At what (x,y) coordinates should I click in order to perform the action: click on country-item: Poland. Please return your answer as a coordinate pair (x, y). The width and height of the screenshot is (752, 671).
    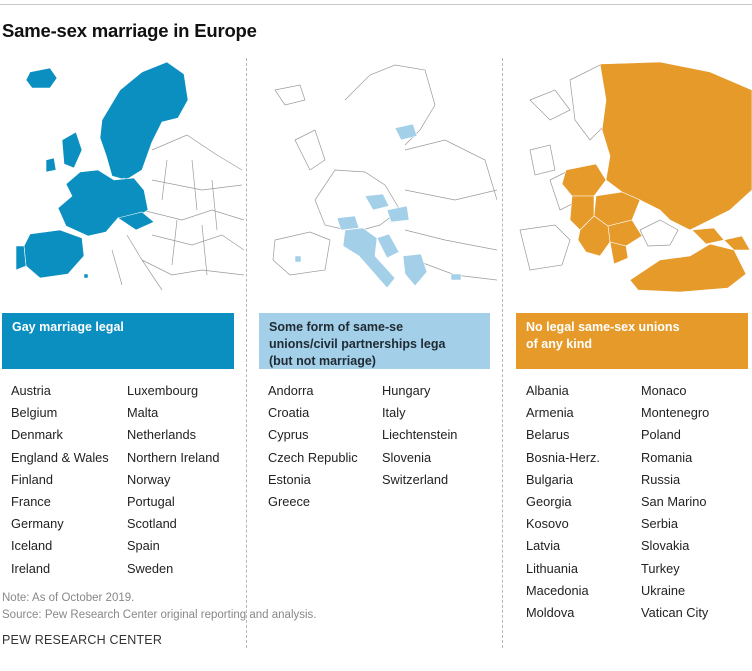
    Looking at the image, I should click on (661, 435).